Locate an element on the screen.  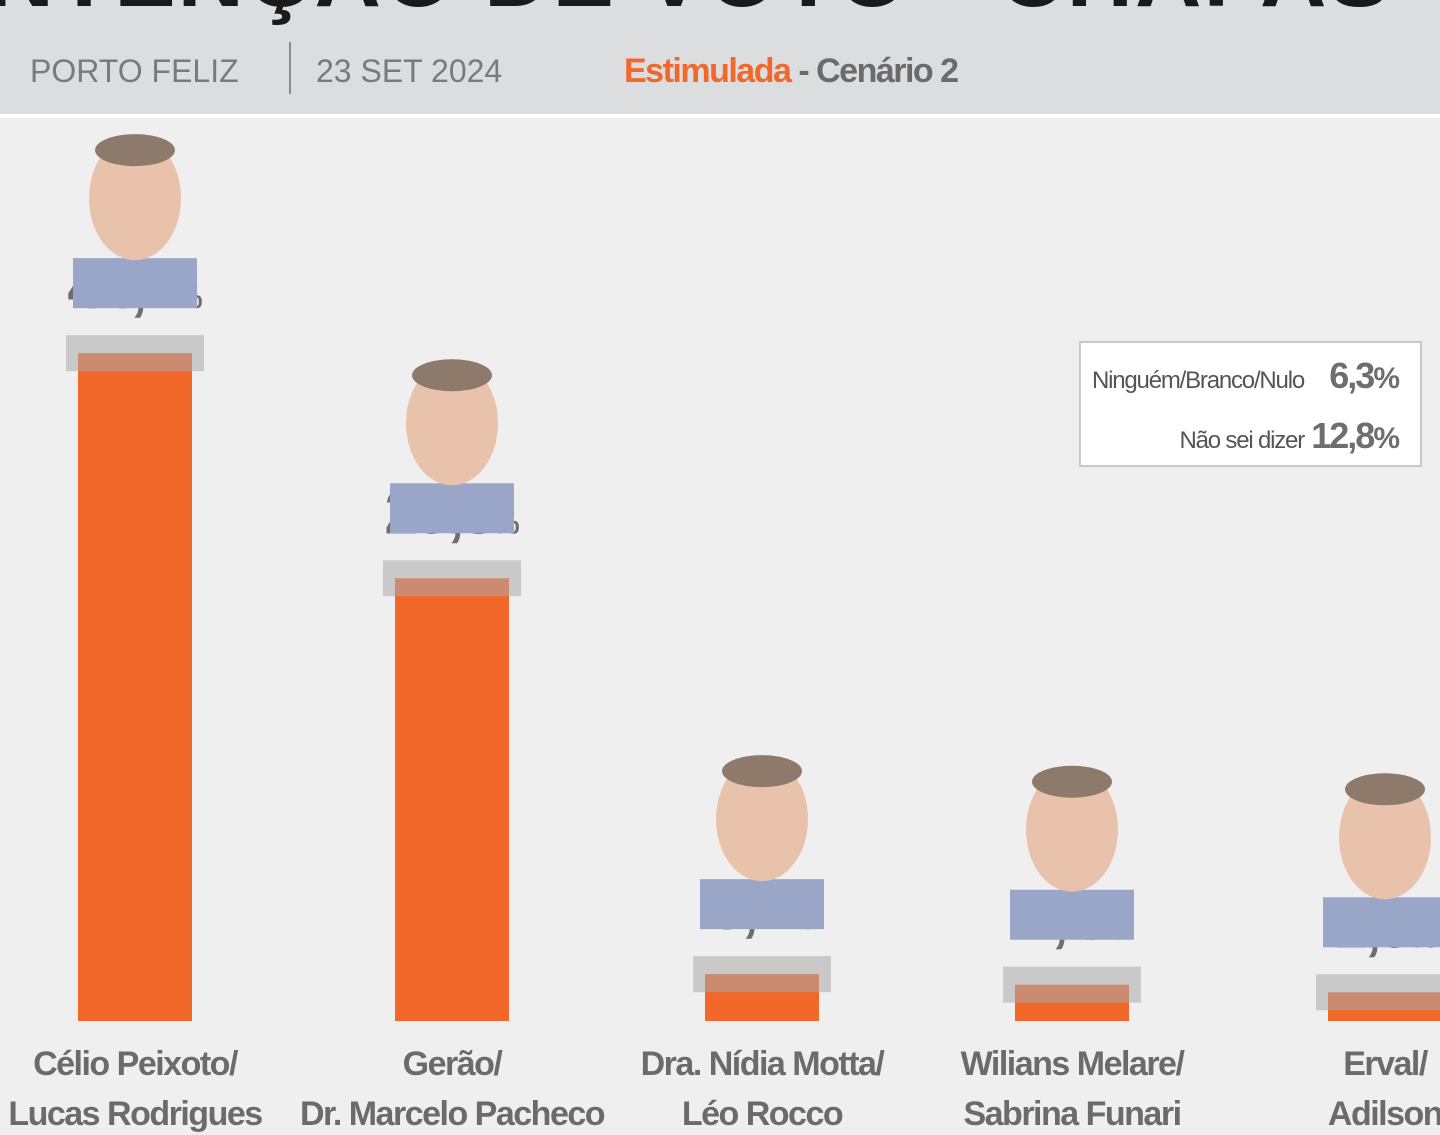
x-tick-label: Célio Peixoto/ is located at coordinates (136, 1064).